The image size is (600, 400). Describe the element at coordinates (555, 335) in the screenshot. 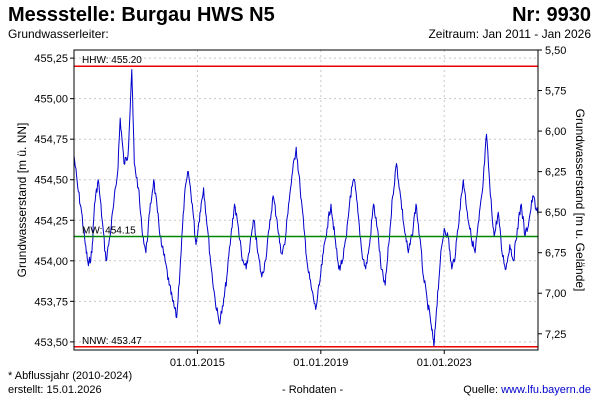

I see `y-tick-label-right: 7,25` at that location.